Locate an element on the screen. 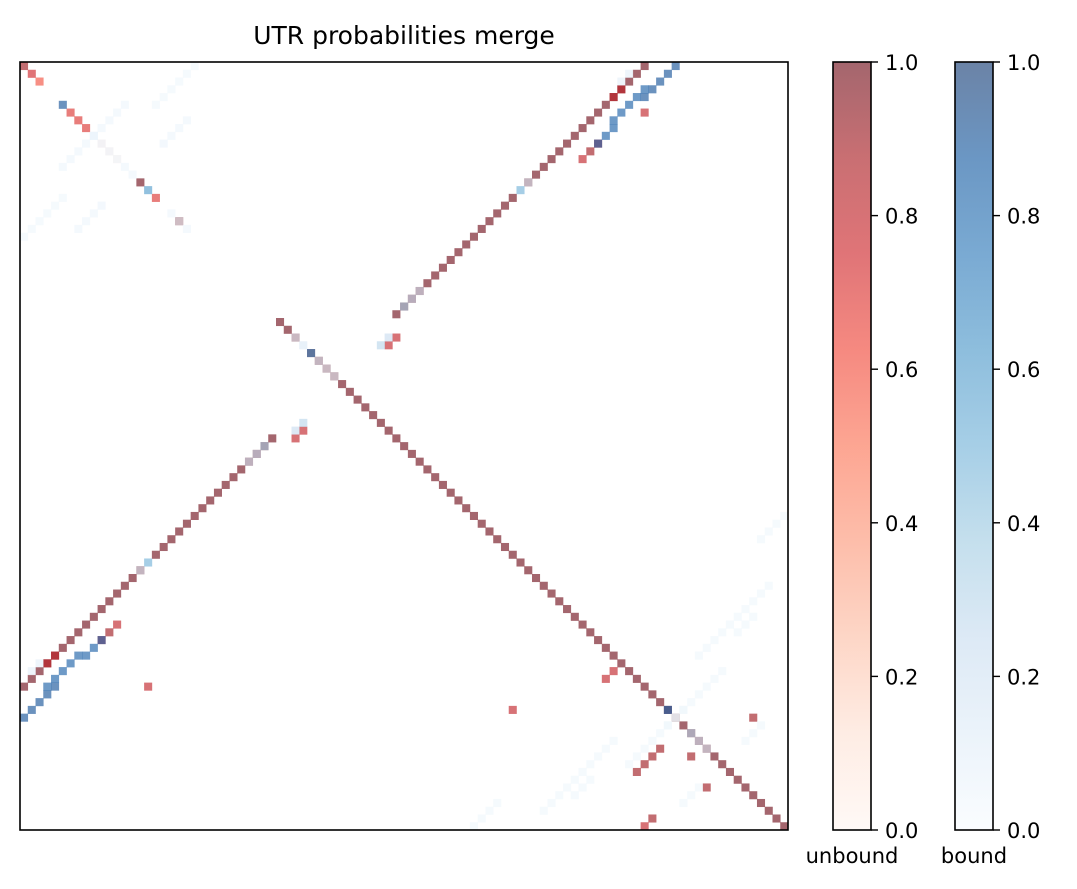  bound-tick-label: 0.0 is located at coordinates (1023, 831).